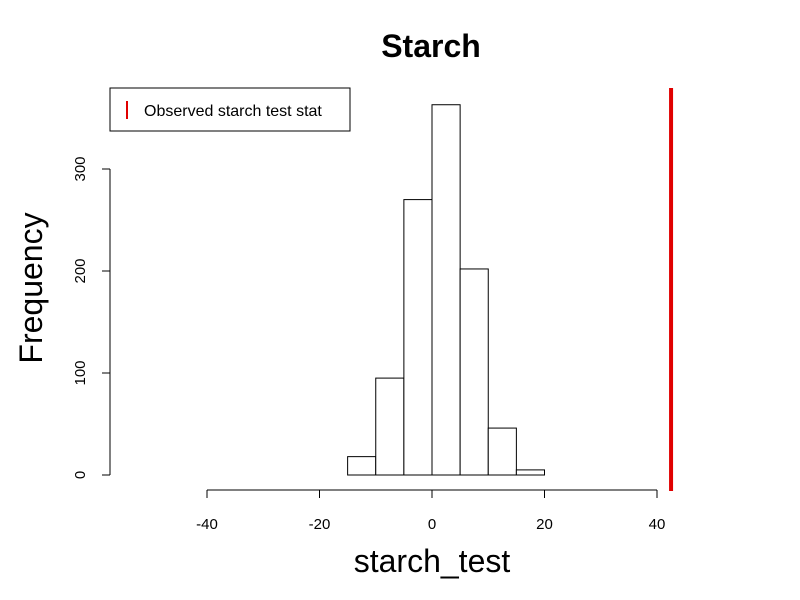 Image resolution: width=800 pixels, height=600 pixels. I want to click on x-tick-label: 40, so click(657, 524).